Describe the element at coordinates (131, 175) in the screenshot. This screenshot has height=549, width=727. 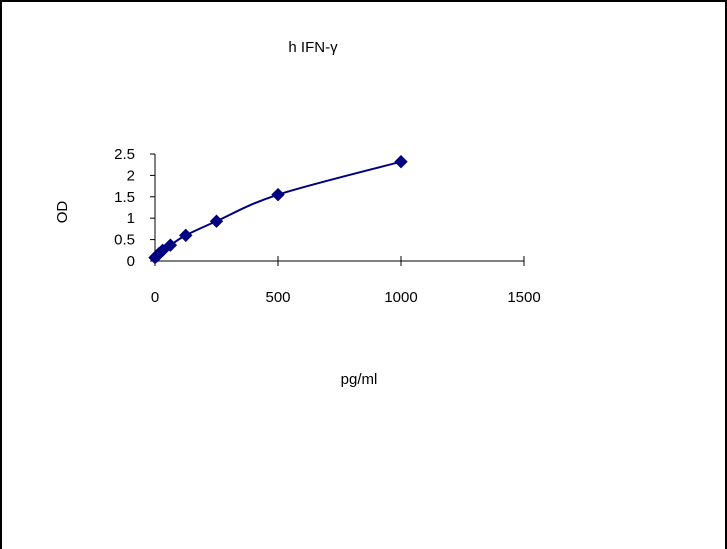
I see `y-tick-label: 2` at that location.